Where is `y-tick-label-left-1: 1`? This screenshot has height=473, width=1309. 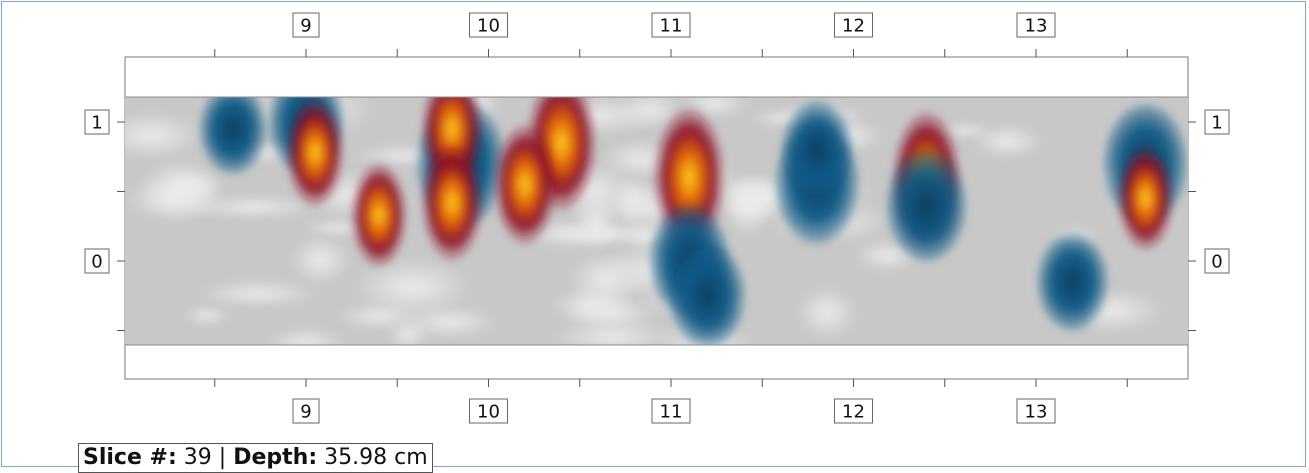
y-tick-label-left-1: 1 is located at coordinates (97, 122).